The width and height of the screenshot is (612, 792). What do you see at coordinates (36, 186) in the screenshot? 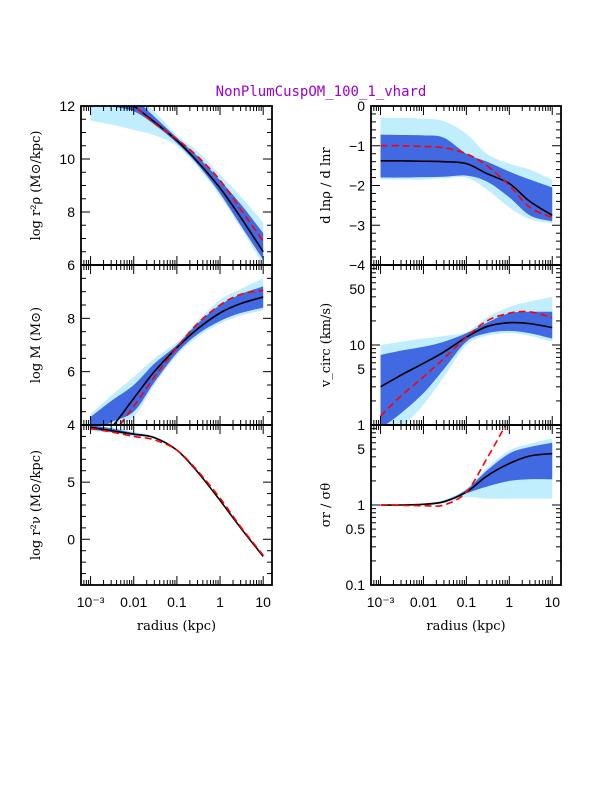
I see `y-axis-label: log r²ρ (M⊙/kpc)` at bounding box center [36, 186].